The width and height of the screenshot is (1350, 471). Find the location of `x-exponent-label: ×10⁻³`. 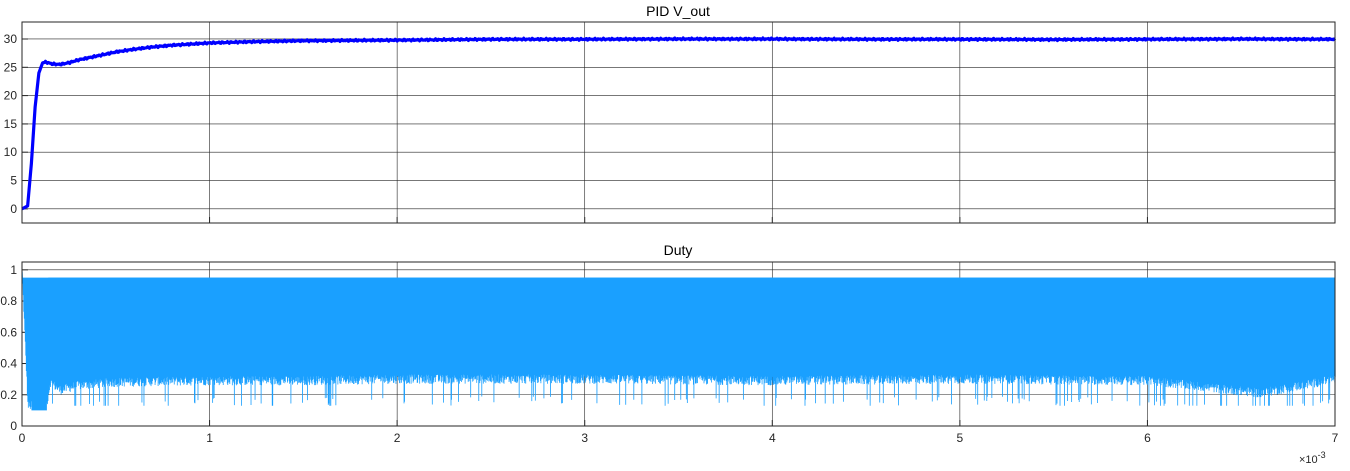

x-exponent-label: ×10⁻³ is located at coordinates (1312, 458).